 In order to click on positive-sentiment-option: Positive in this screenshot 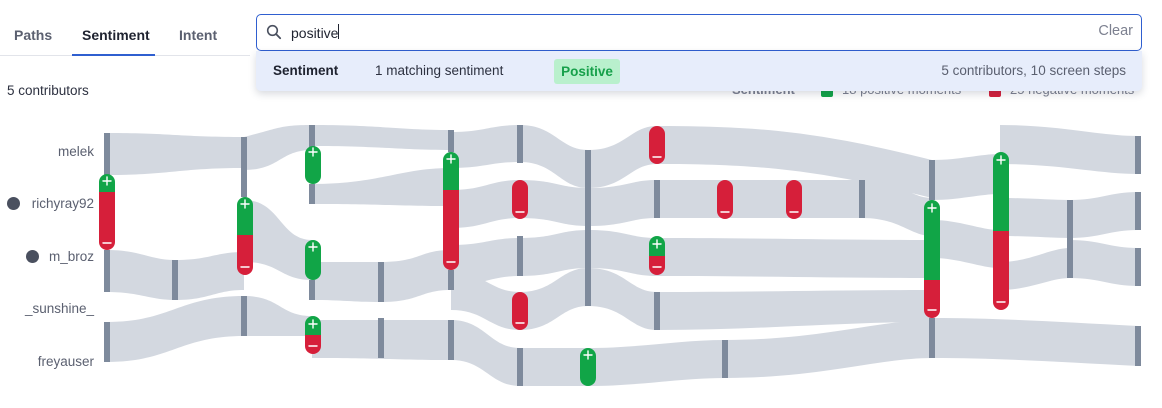, I will do `click(587, 71)`.